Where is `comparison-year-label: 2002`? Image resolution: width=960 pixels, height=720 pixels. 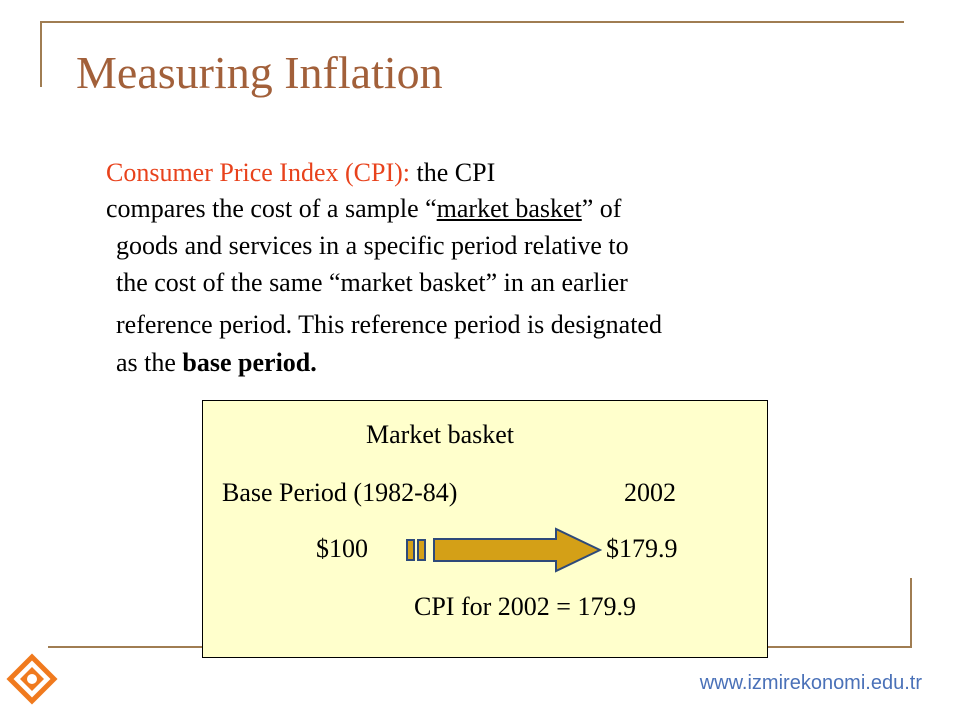 comparison-year-label: 2002 is located at coordinates (650, 492).